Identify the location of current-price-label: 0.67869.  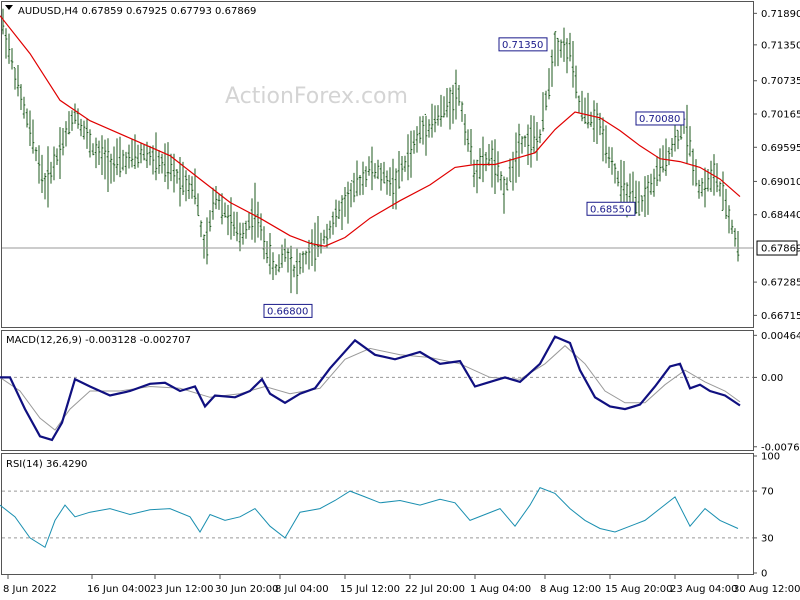
(780, 249).